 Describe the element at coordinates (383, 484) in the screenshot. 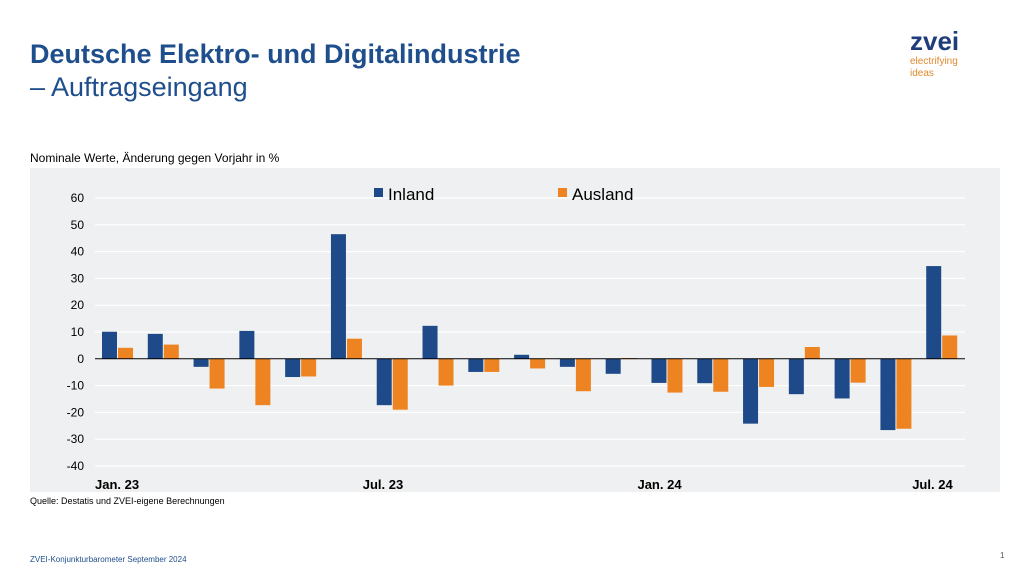

I see `x-tick-label: Jul. 23` at that location.